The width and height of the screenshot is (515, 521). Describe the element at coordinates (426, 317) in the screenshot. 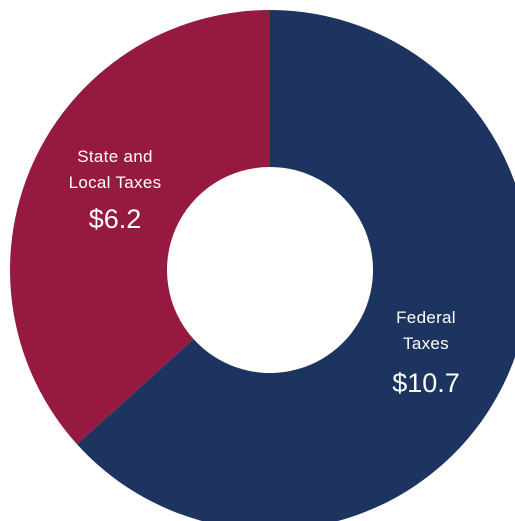

I see `label-federal-line-1: Federal` at that location.